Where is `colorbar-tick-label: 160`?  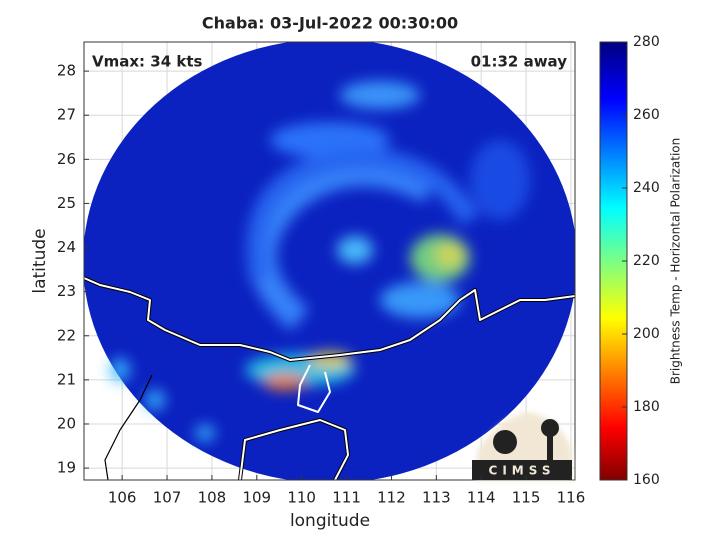
colorbar-tick-label: 160 is located at coordinates (646, 480).